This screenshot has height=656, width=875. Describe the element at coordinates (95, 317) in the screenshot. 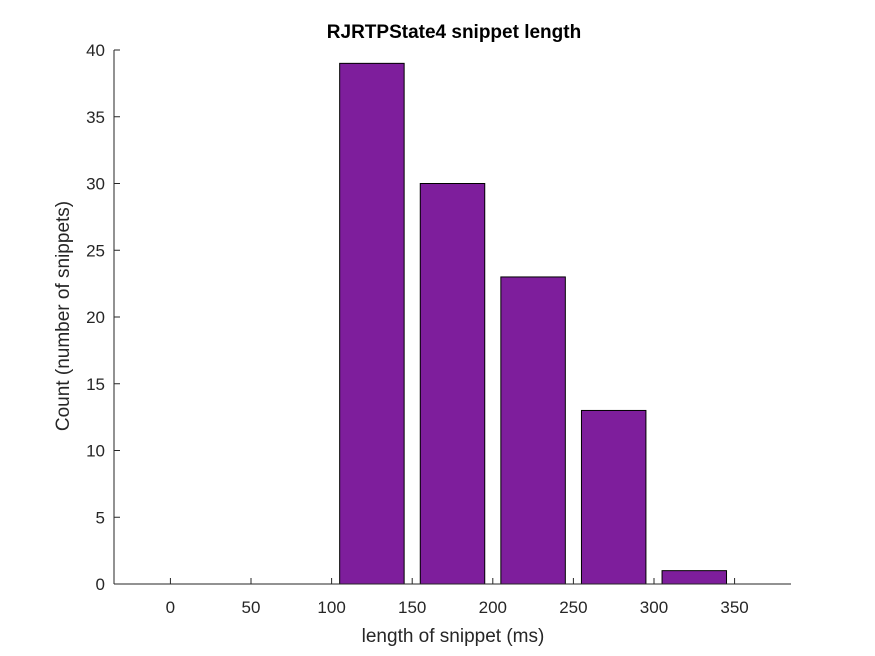

I see `y-tick-label: 20` at that location.